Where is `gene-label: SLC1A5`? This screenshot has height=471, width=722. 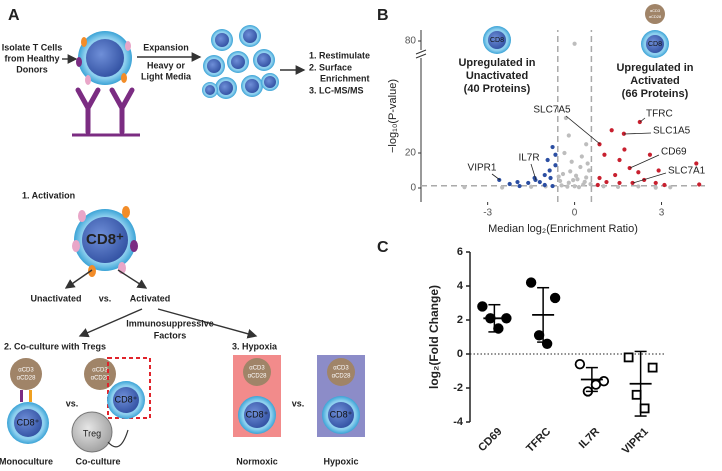 gene-label: SLC1A5 is located at coordinates (672, 131).